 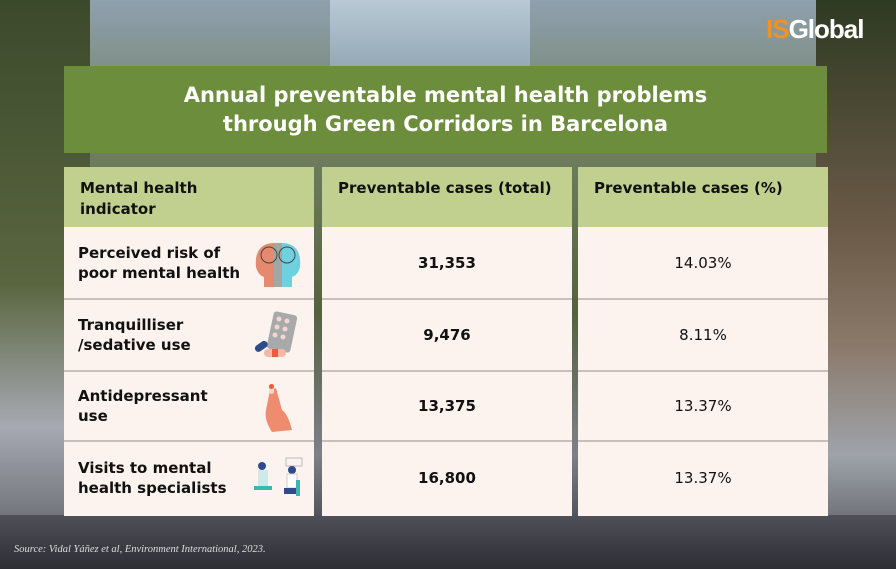 What do you see at coordinates (276, 334) in the screenshot?
I see `pills-icon` at bounding box center [276, 334].